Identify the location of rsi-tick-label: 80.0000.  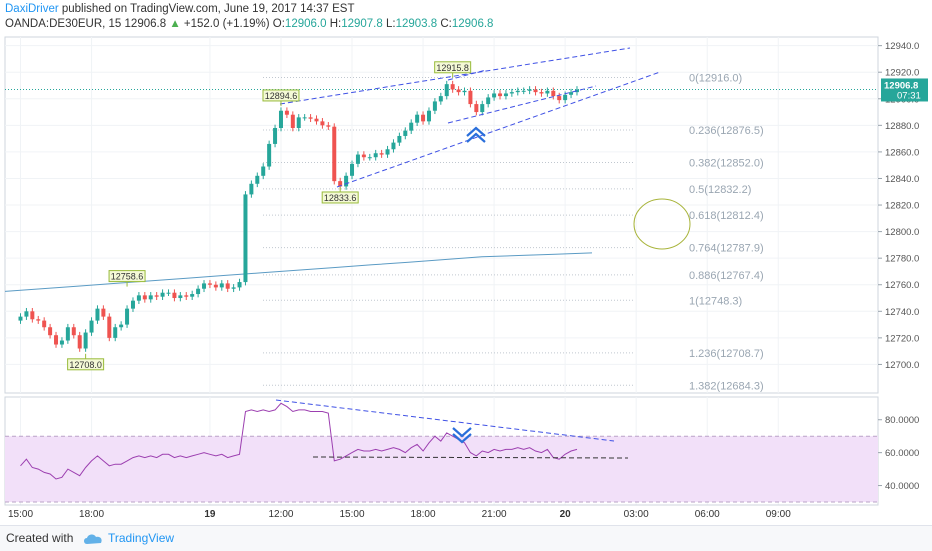
(902, 420).